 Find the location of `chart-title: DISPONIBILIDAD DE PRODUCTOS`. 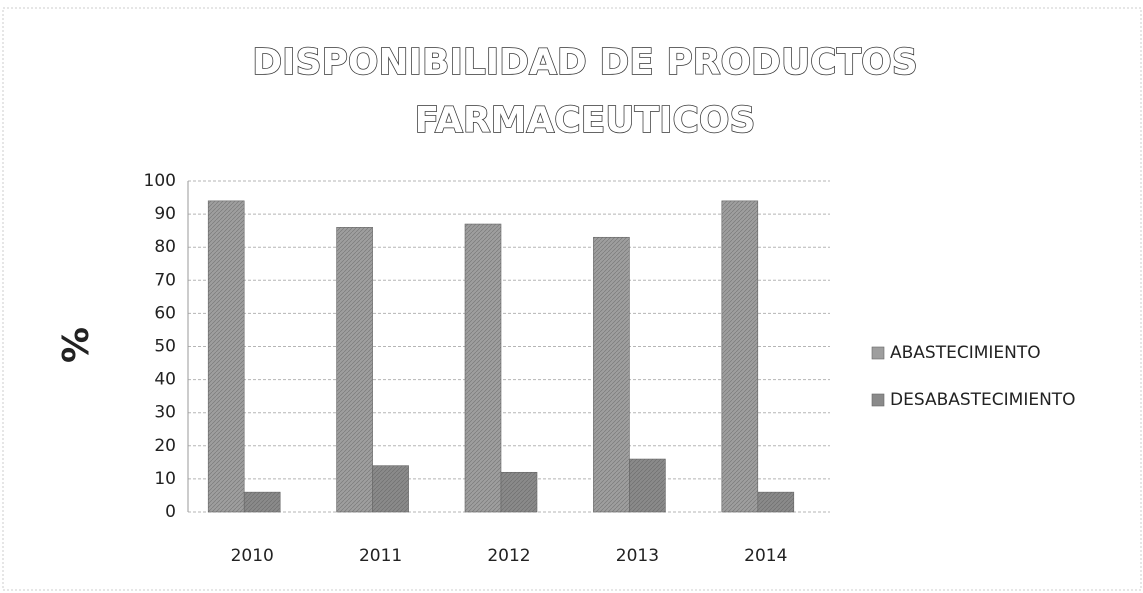

chart-title: DISPONIBILIDAD DE PRODUCTOS is located at coordinates (584, 62).